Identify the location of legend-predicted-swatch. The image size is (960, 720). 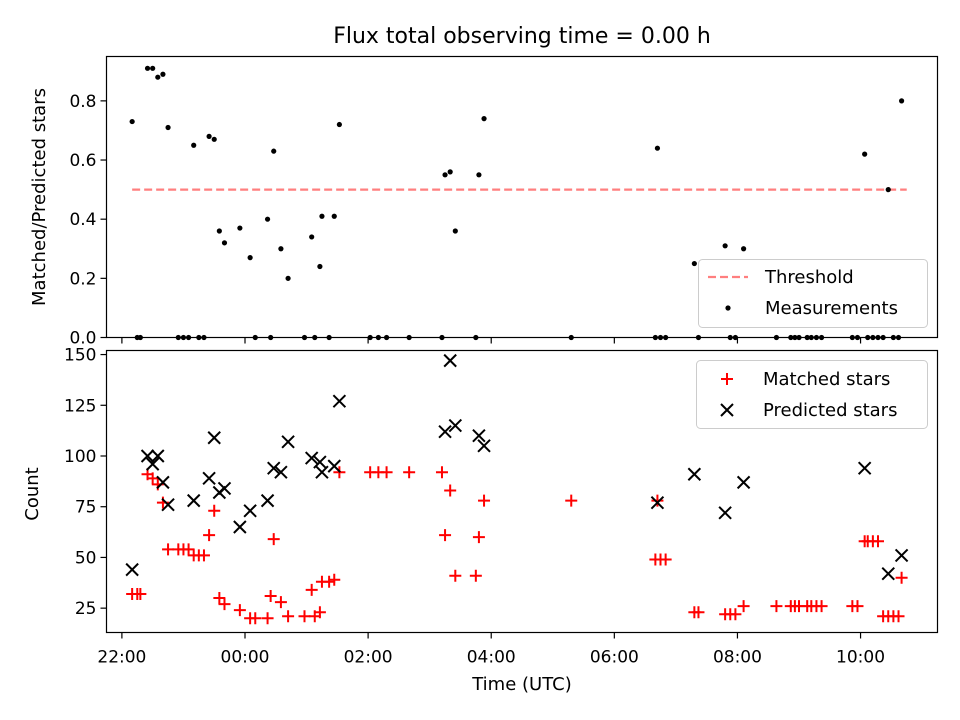
(727, 410).